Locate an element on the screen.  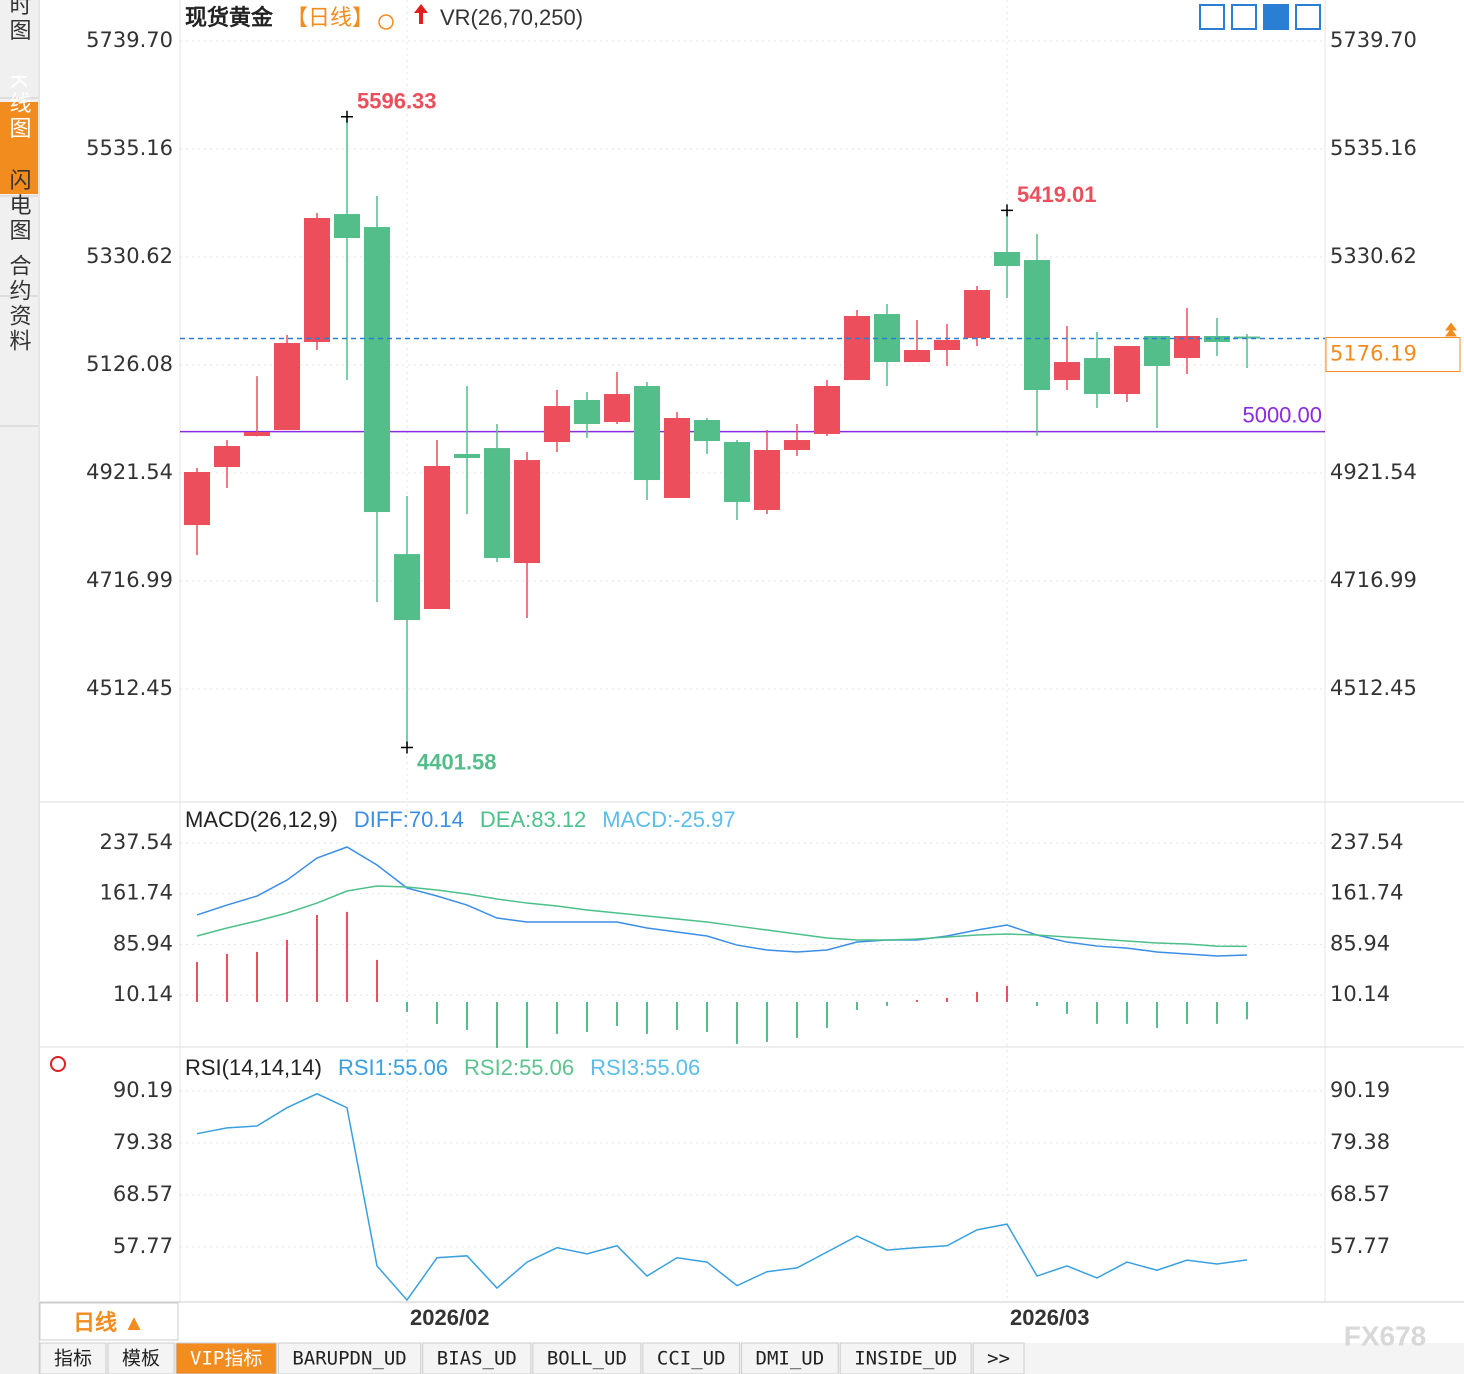
y-tick-label: 4512.45 is located at coordinates (1373, 688).